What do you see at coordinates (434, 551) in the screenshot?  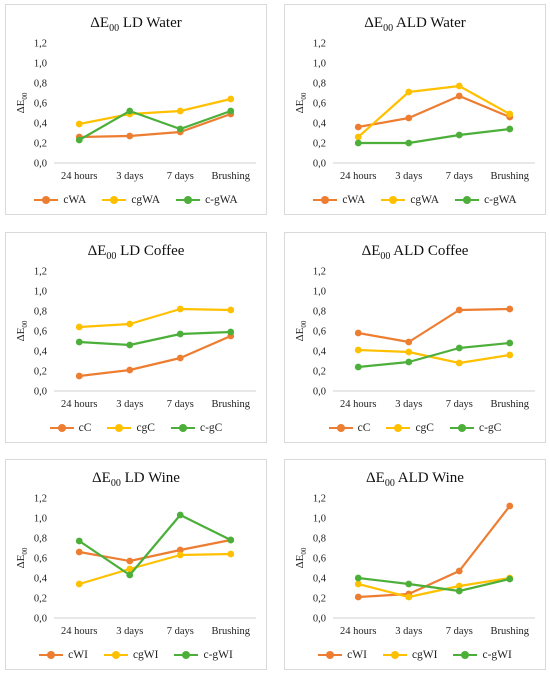 I see `series-cWI` at bounding box center [434, 551].